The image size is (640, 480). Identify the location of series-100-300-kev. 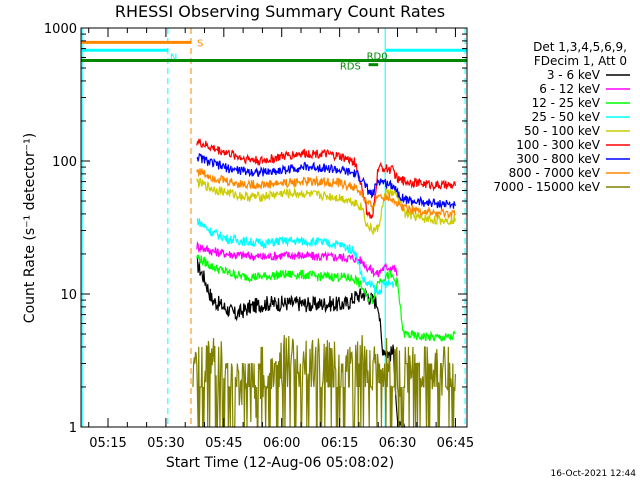
(326, 178).